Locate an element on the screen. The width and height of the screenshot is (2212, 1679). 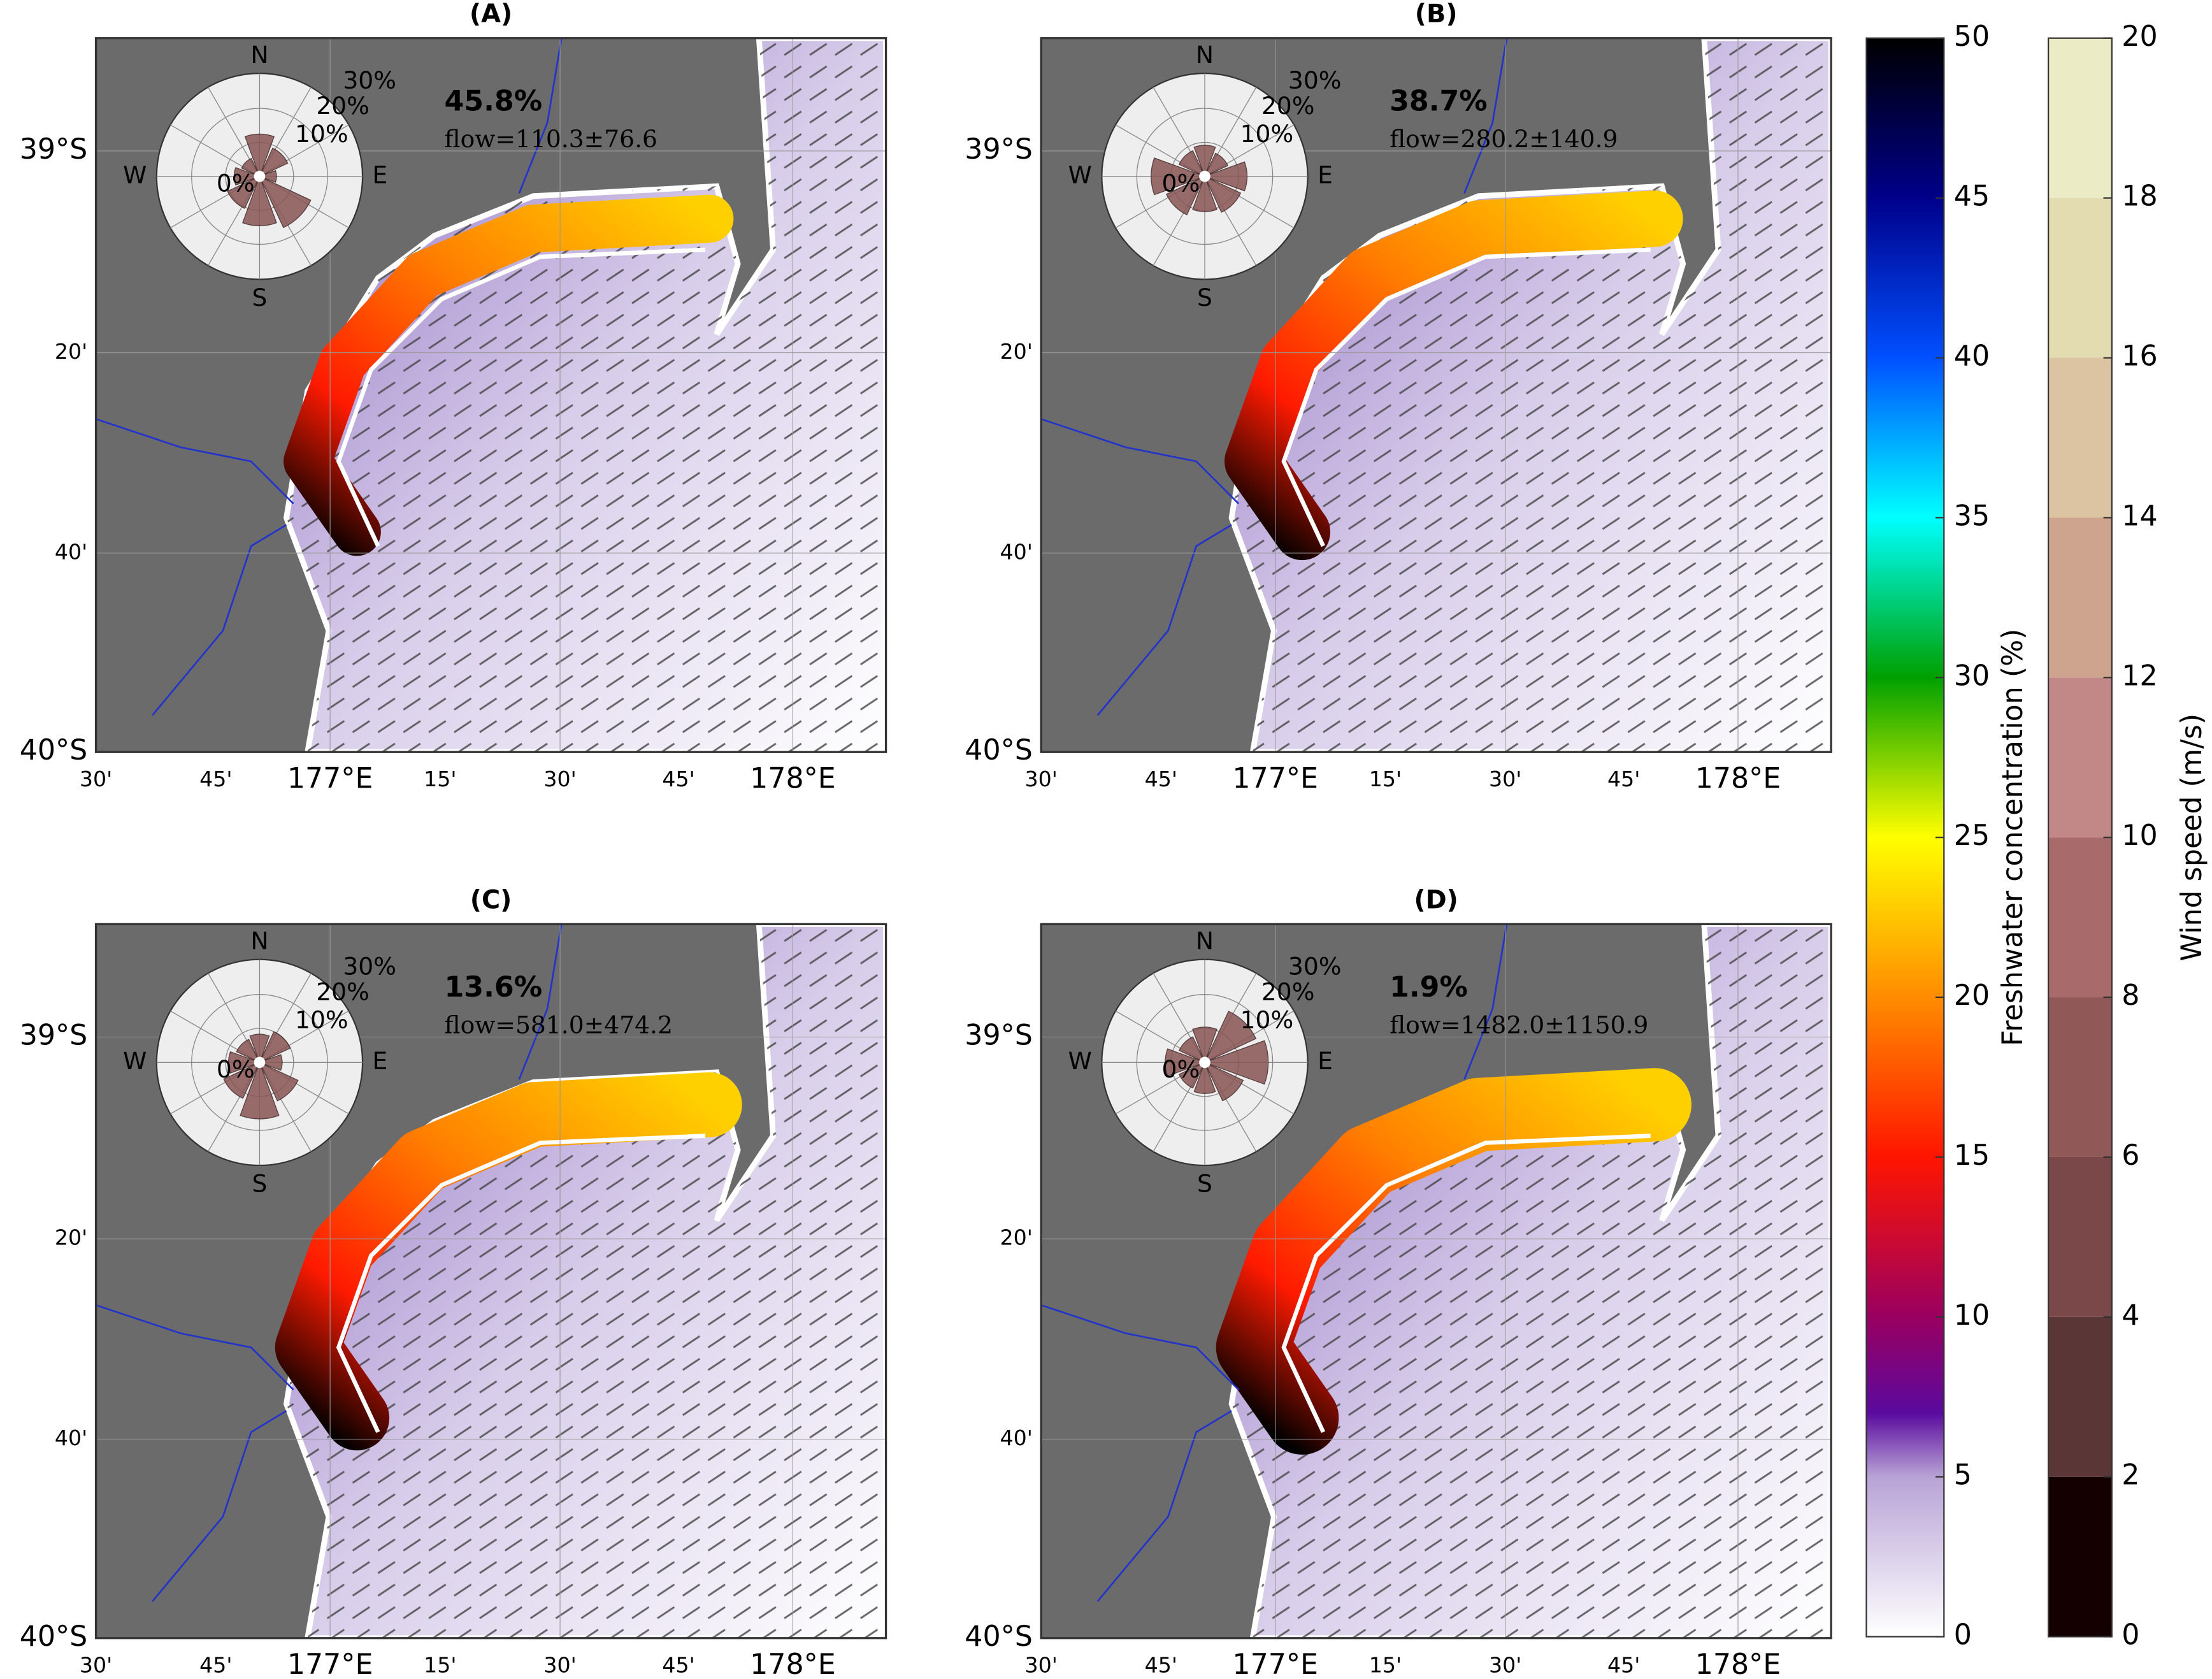
lon-label: 177°E is located at coordinates (1275, 1663).